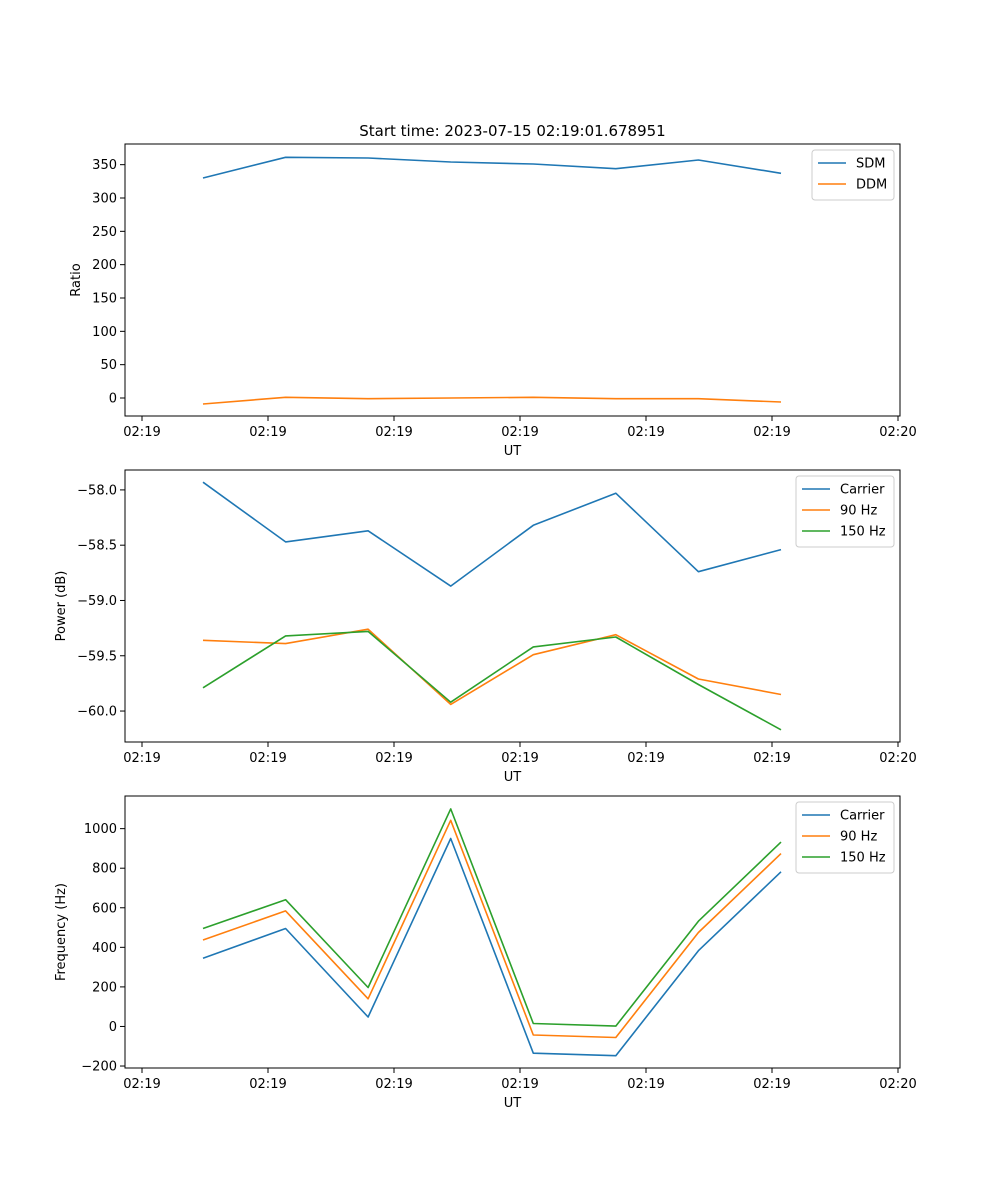 The width and height of the screenshot is (1000, 1200). Describe the element at coordinates (104, 232) in the screenshot. I see `y-tick-label: 250` at that location.